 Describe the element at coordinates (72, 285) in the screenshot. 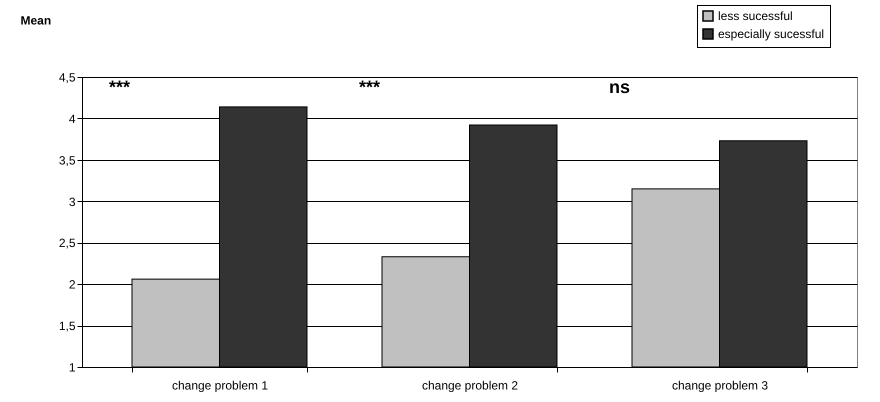

I see `y-tick-label: 2` at that location.